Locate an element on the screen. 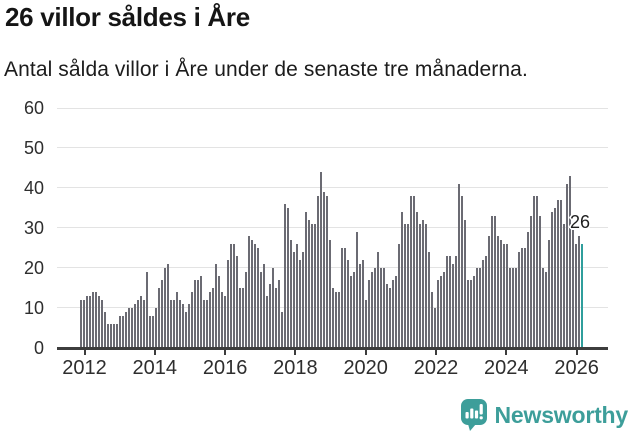 Image resolution: width=631 pixels, height=439 pixels. y-axis-label: 20 is located at coordinates (33, 267).